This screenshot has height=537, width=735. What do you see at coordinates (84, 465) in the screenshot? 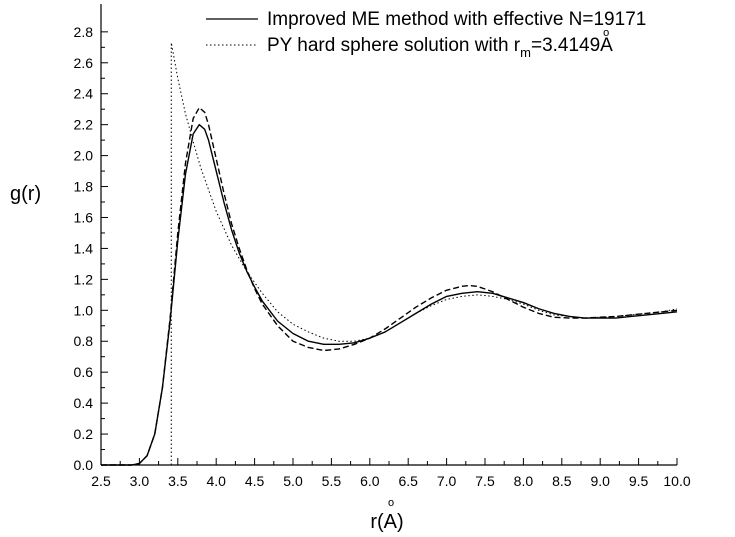
I see `y-tick-label: 0.0` at bounding box center [84, 465].